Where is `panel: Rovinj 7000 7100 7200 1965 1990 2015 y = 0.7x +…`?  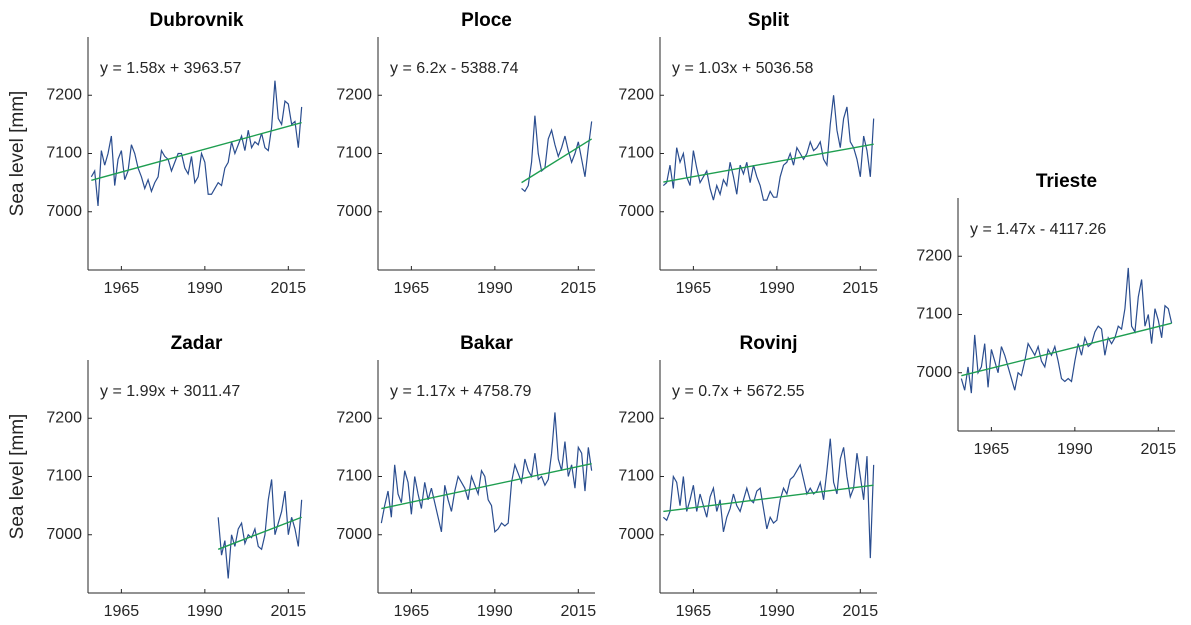 panel: Rovinj 7000 7100 7200 1965 1990 2015 y = 0.7x +… is located at coordinates (748, 476).